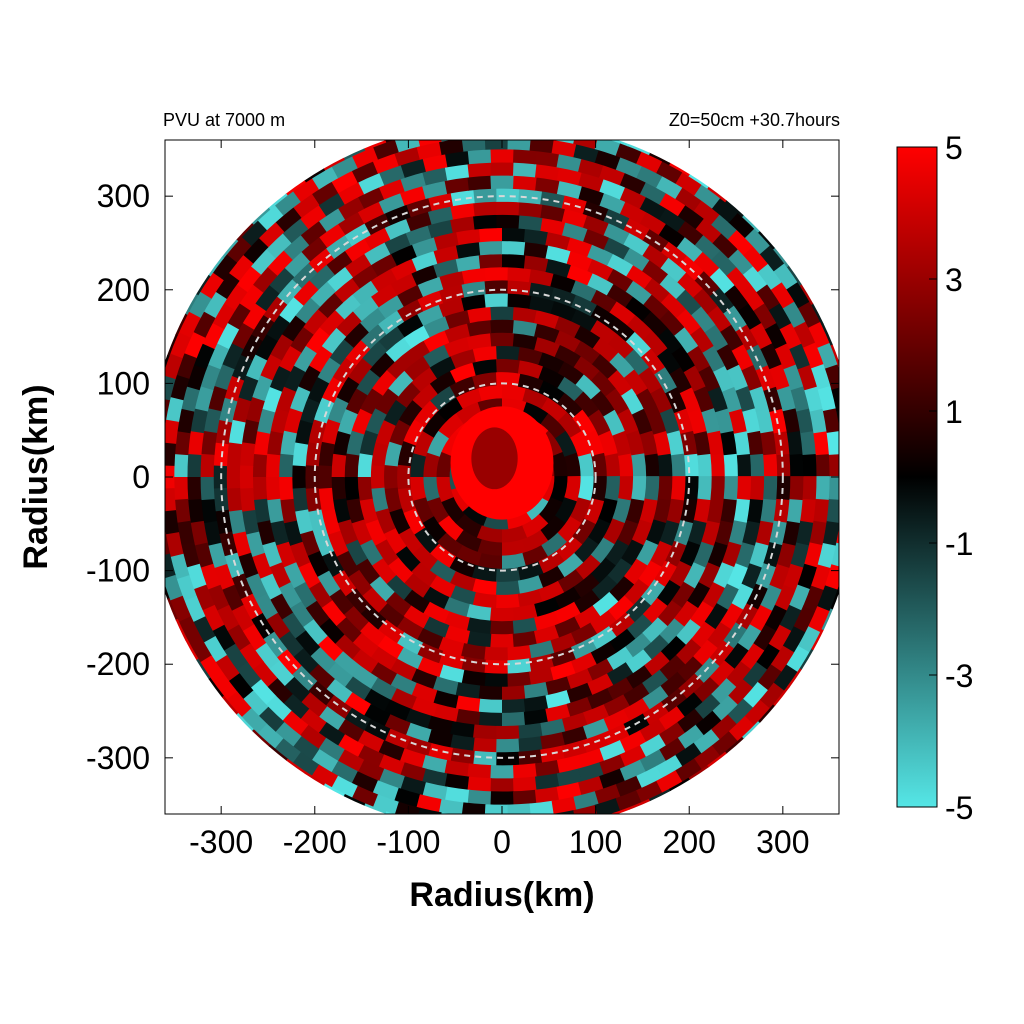 The height and width of the screenshot is (1024, 1024). I want to click on colorbar-tick-label: 1, so click(954, 412).